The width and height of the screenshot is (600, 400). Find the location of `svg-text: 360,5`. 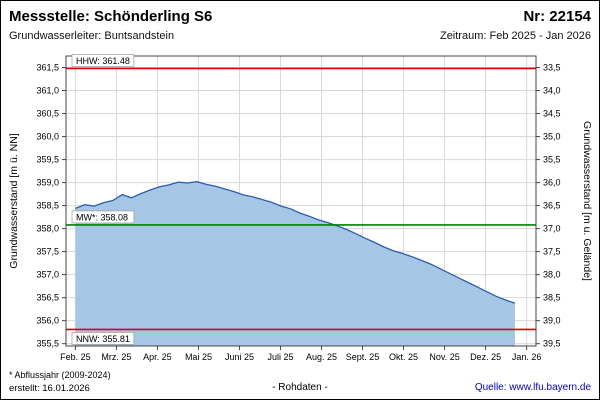

svg-text: 360,5 is located at coordinates (47, 114).